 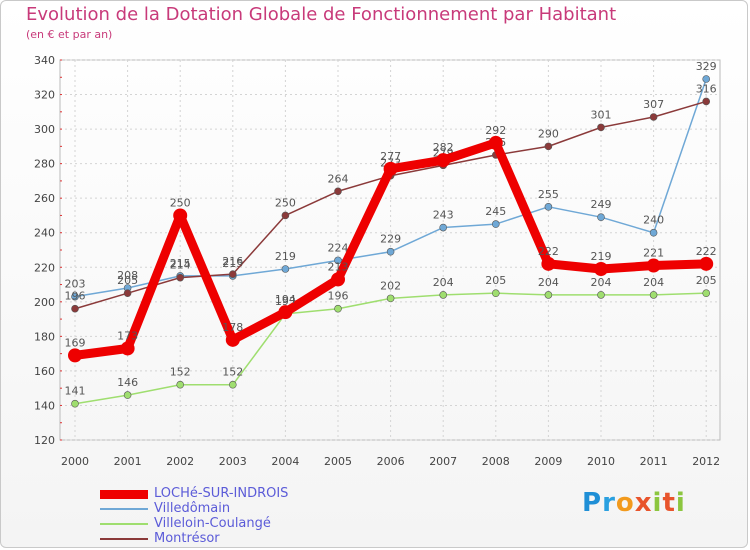 I want to click on data-label: 214, so click(x=180, y=265).